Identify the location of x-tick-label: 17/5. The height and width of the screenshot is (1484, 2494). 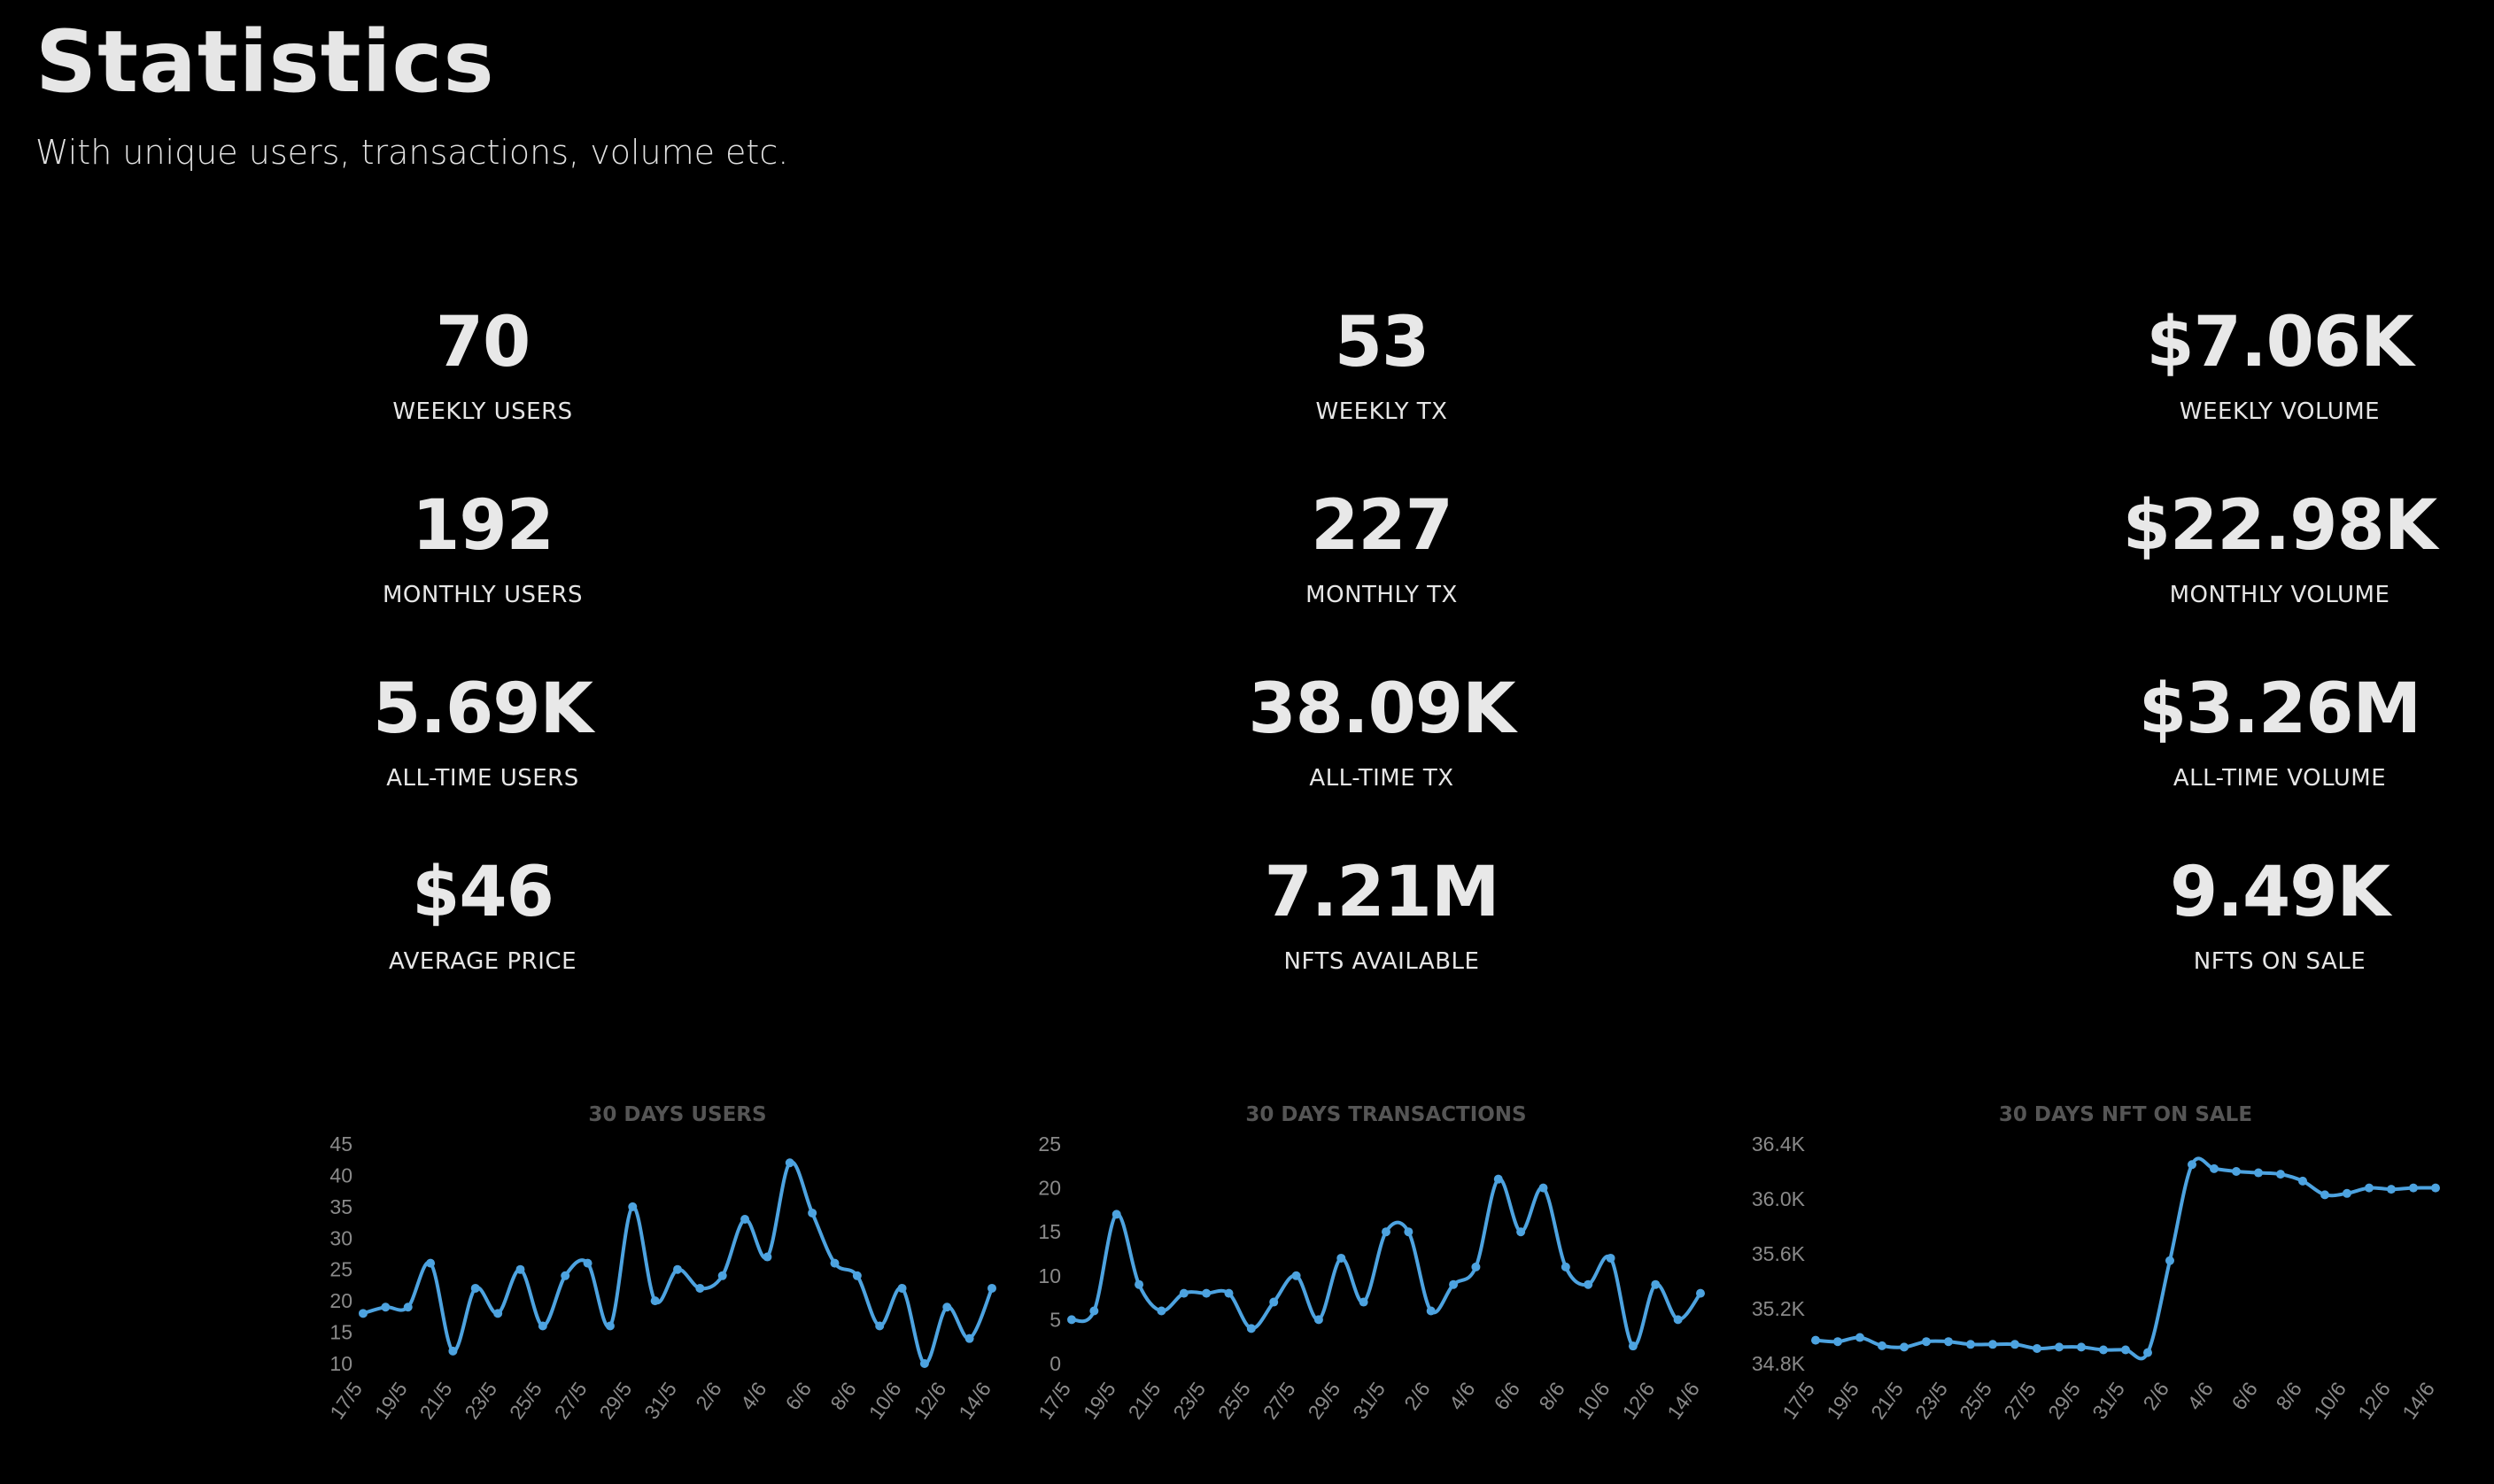
(346, 1401).